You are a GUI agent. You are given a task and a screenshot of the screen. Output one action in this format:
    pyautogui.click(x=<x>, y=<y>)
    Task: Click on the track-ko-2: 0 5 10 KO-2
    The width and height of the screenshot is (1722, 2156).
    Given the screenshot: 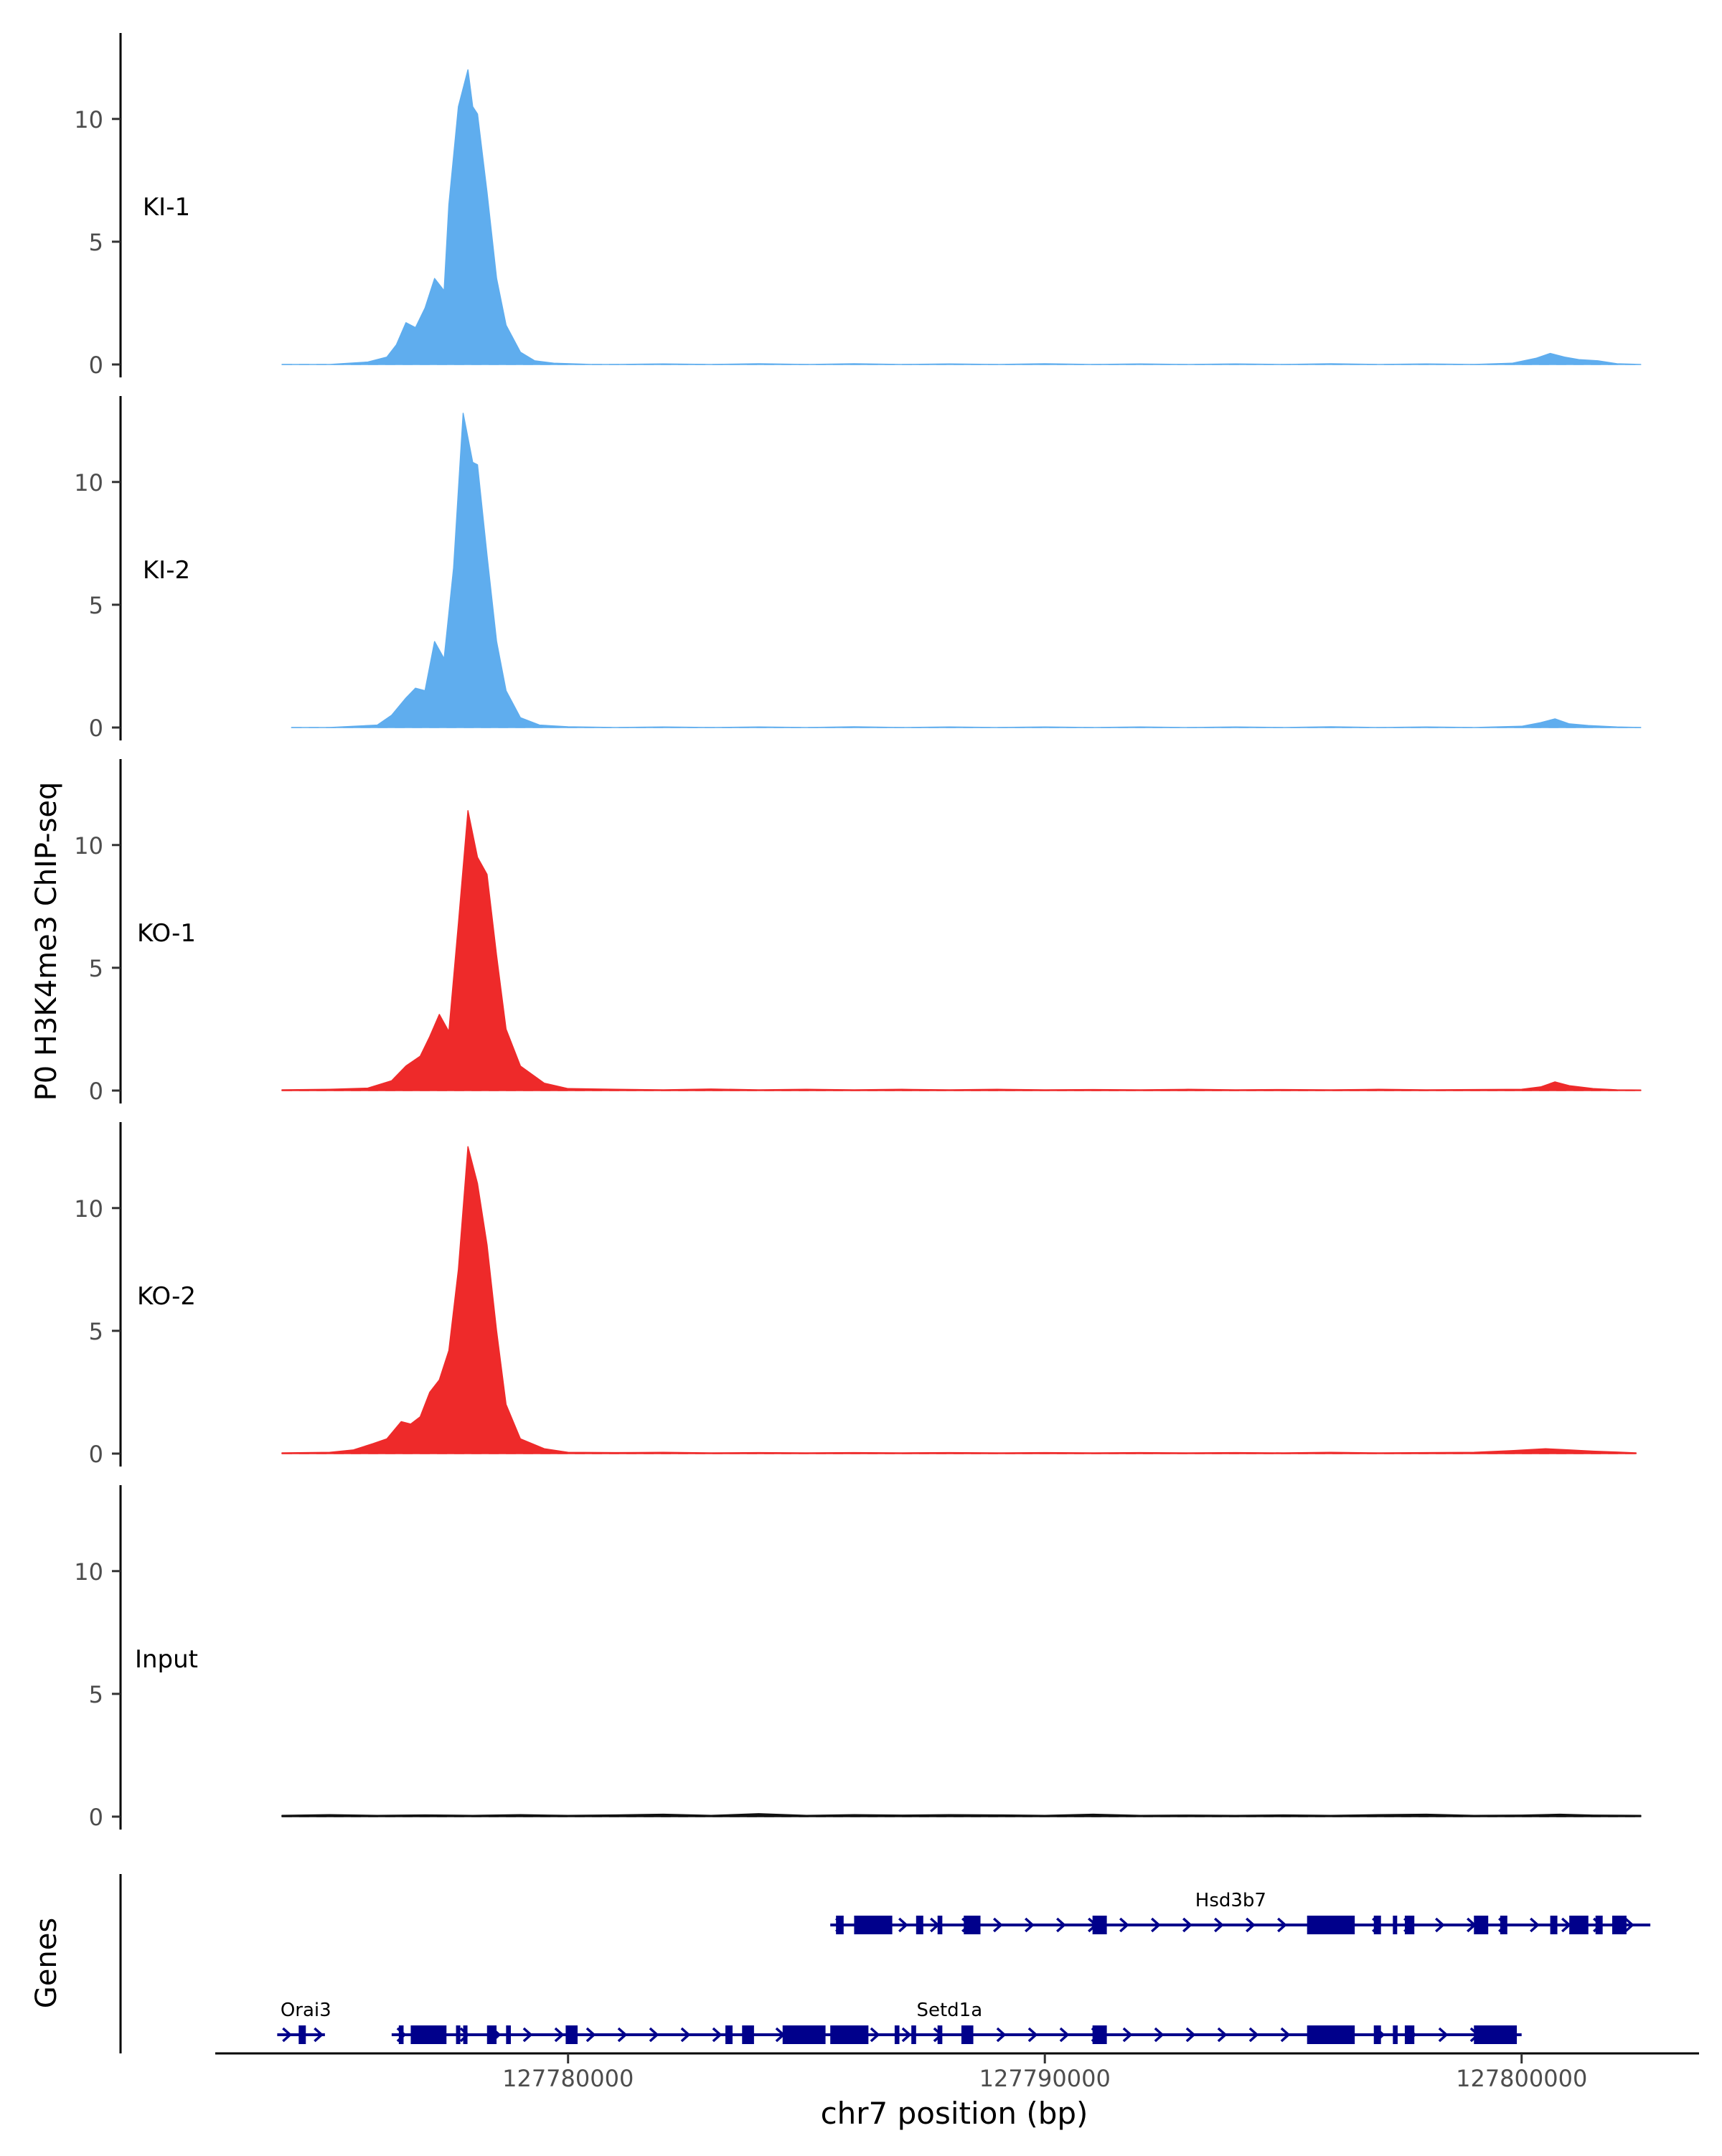 What is the action you would take?
    pyautogui.click(x=856, y=1295)
    